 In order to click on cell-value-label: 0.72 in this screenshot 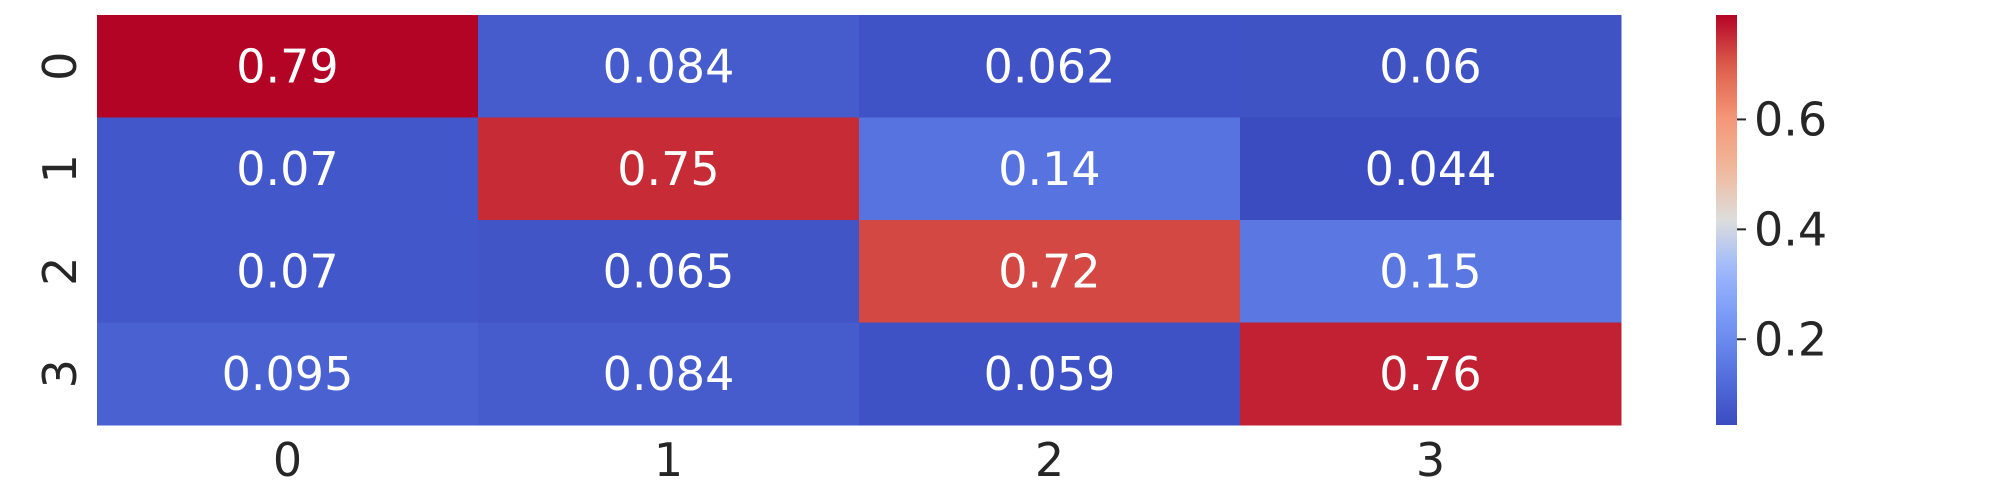, I will do `click(1049, 271)`.